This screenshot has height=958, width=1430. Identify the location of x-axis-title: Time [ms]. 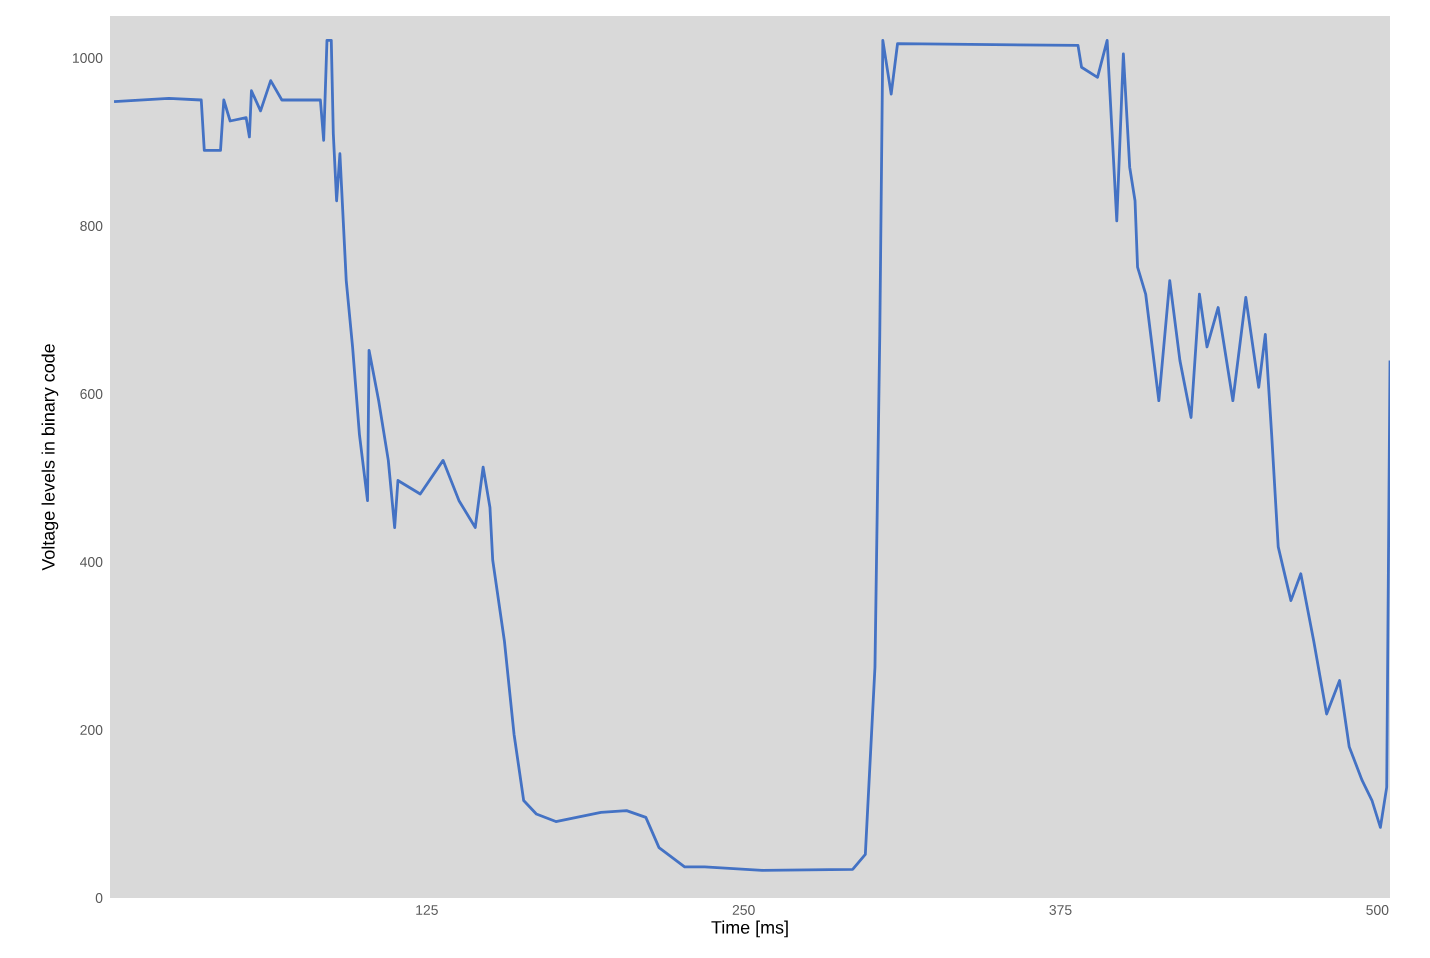
(749, 929).